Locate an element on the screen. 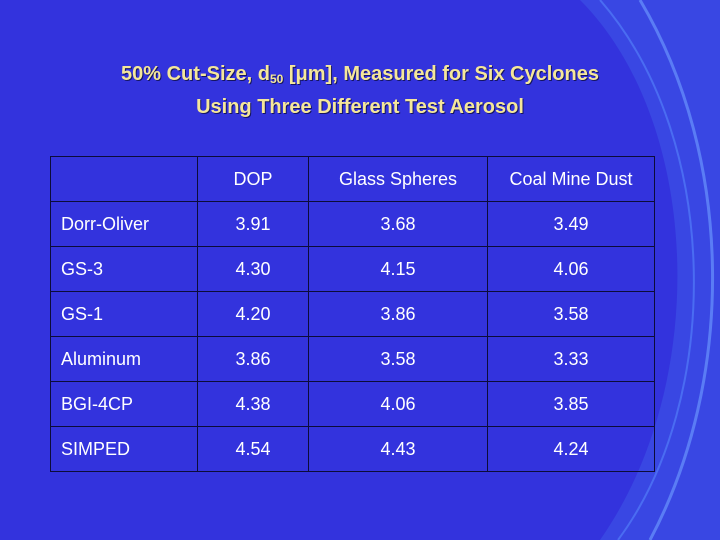 The width and height of the screenshot is (720, 540). table-cell: 3.68 is located at coordinates (398, 224).